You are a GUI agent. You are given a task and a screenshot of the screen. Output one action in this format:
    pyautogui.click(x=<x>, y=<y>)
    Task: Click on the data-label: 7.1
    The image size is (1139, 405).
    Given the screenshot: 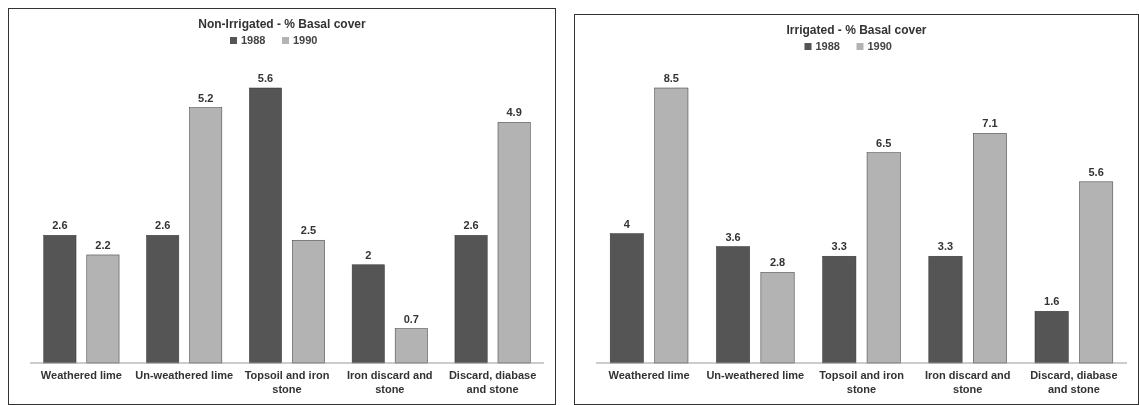 What is the action you would take?
    pyautogui.click(x=990, y=123)
    